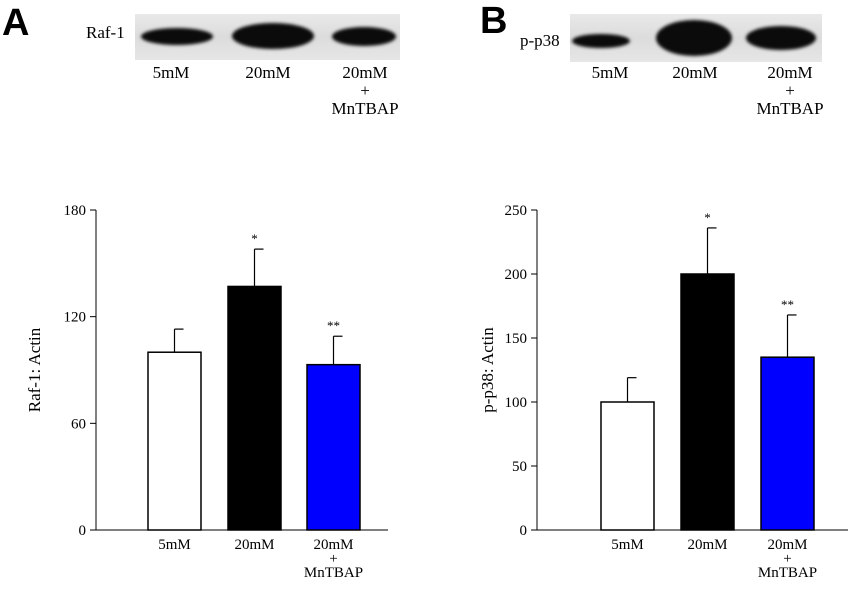  What do you see at coordinates (34, 369) in the screenshot?
I see `y-axis-label: Raf-1: Actin` at bounding box center [34, 369].